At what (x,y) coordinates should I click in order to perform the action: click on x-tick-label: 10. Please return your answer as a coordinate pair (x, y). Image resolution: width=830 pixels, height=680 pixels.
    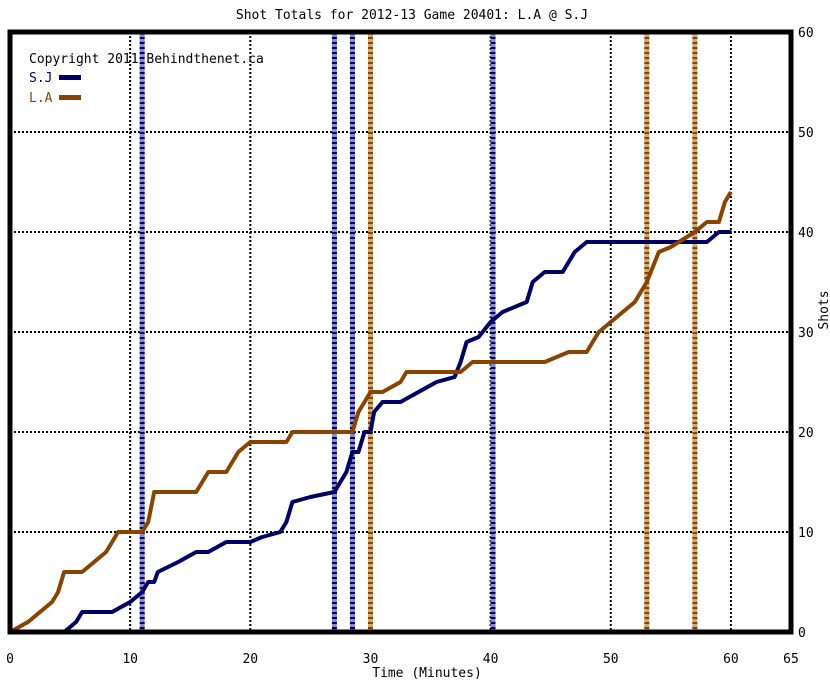
    Looking at the image, I should click on (130, 659).